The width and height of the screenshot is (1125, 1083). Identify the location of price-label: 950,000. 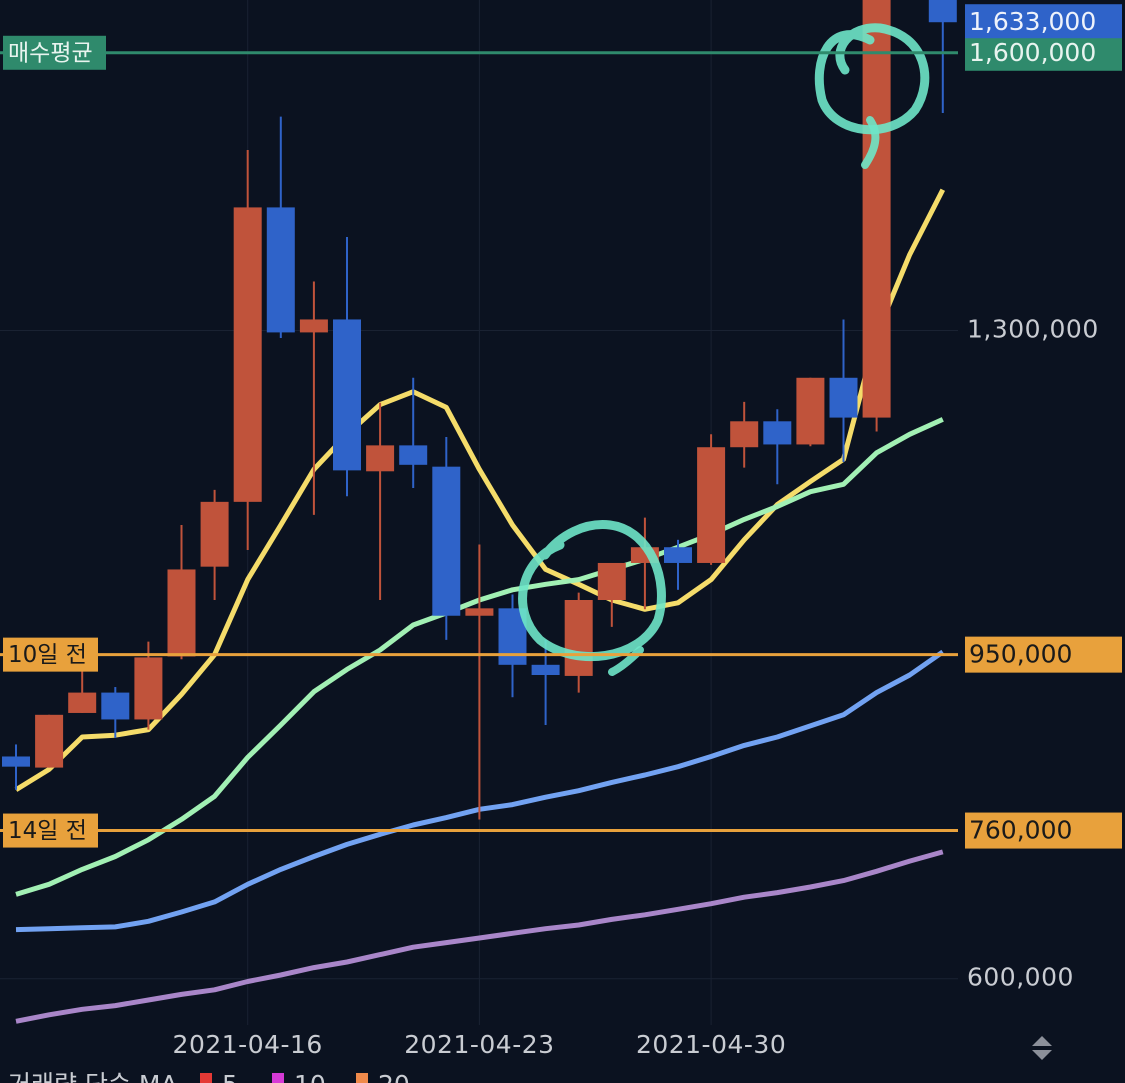
(1020, 654).